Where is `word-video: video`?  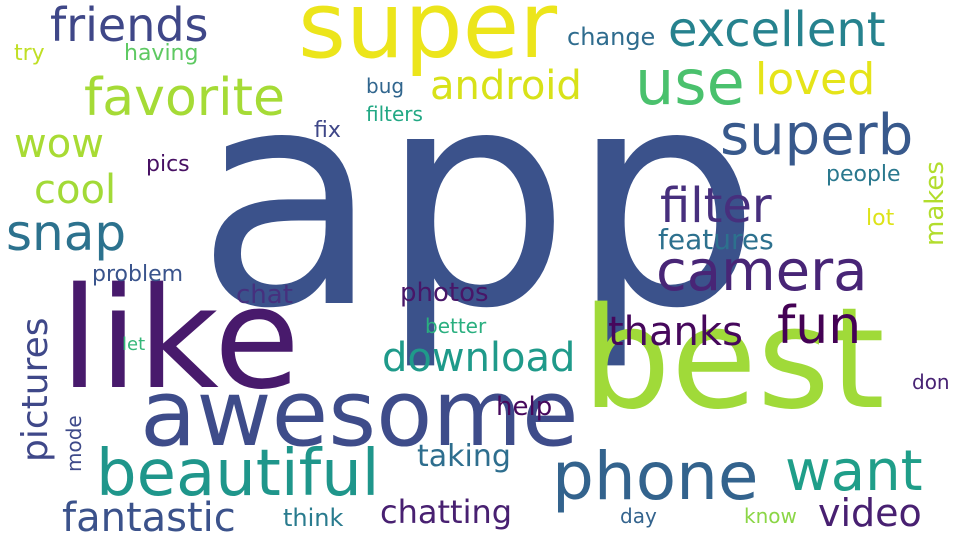
word-video: video is located at coordinates (870, 513).